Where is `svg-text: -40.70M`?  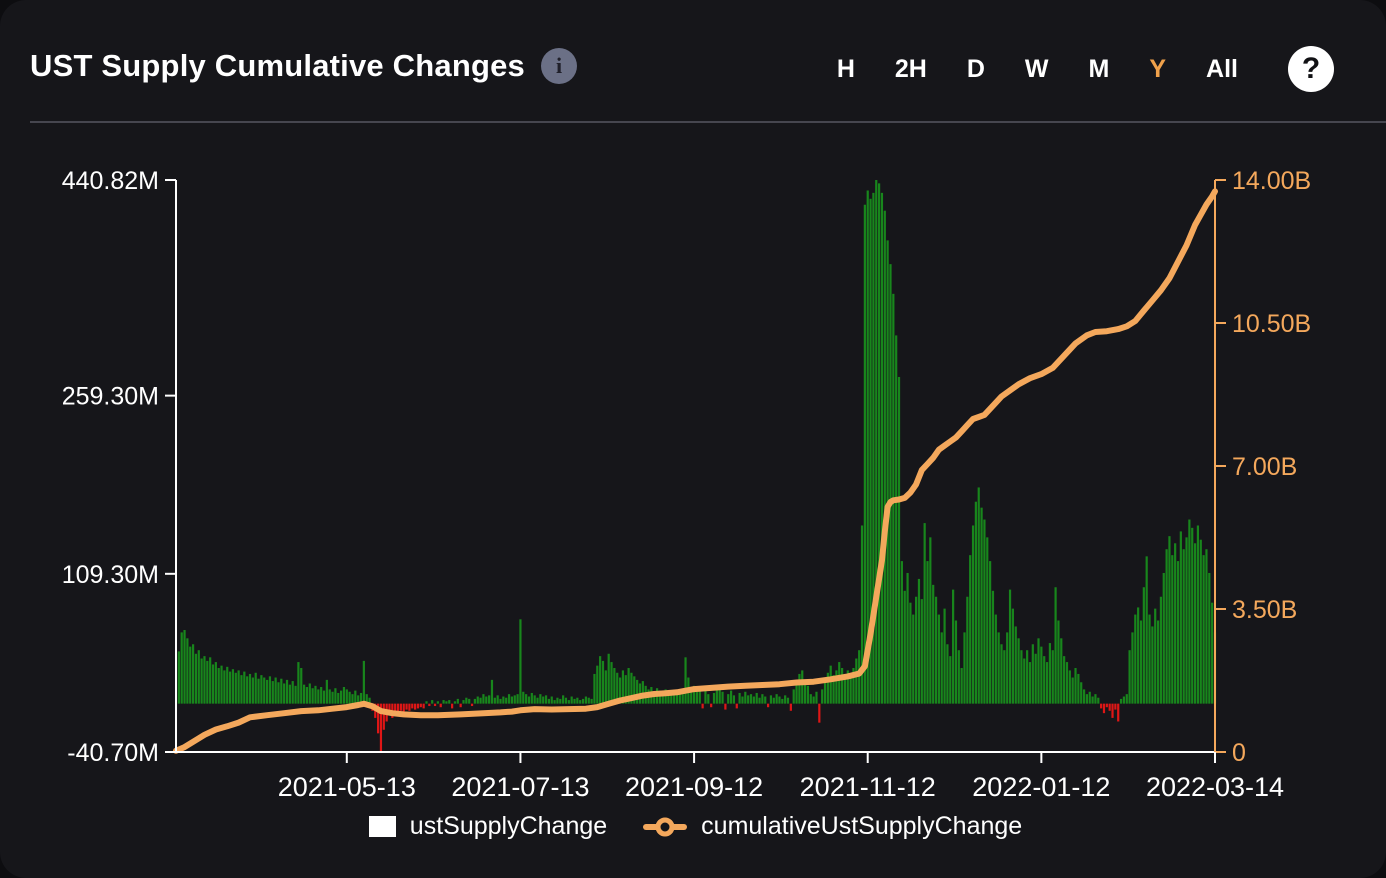
svg-text: -40.70M is located at coordinates (113, 753).